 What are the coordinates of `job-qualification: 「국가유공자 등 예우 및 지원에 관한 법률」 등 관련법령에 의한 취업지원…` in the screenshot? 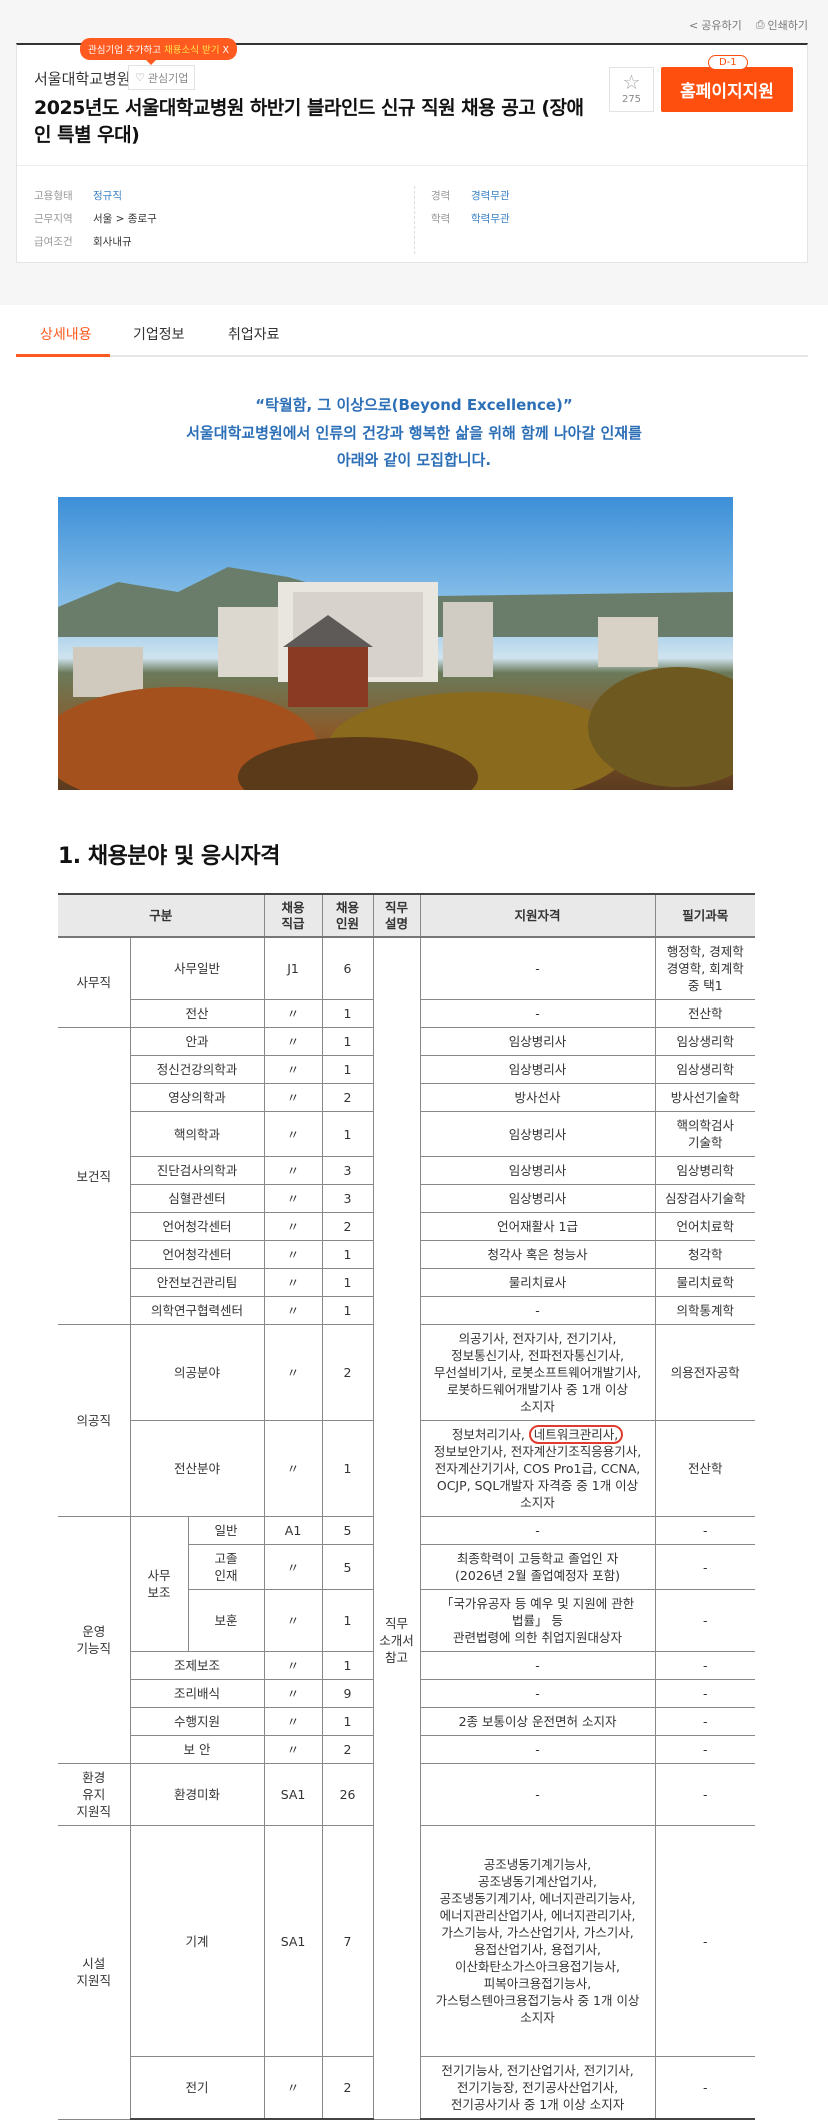 It's located at (537, 1620).